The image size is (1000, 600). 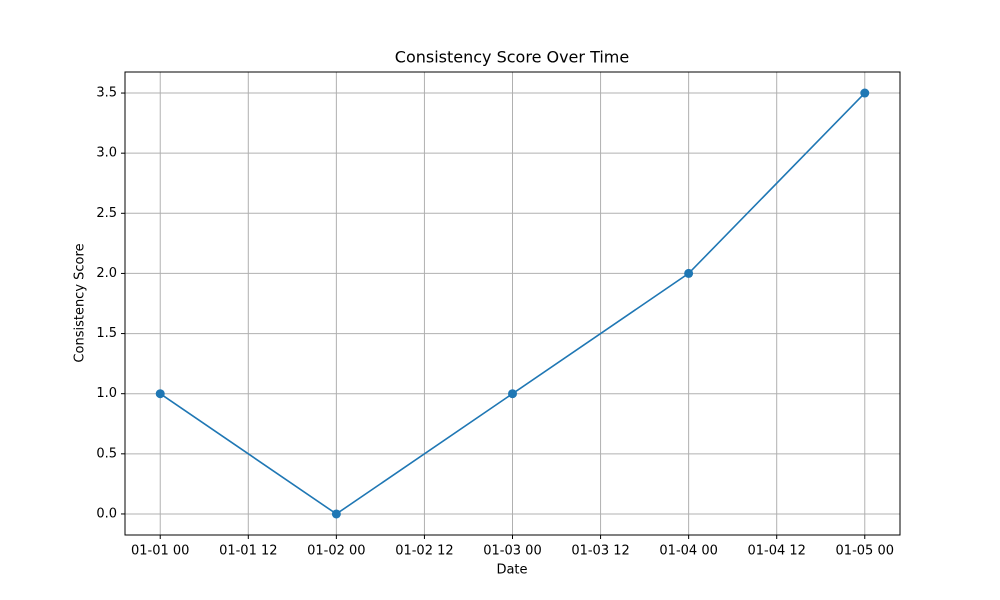 What do you see at coordinates (106, 513) in the screenshot?
I see `y-tick-label: 0.0` at bounding box center [106, 513].